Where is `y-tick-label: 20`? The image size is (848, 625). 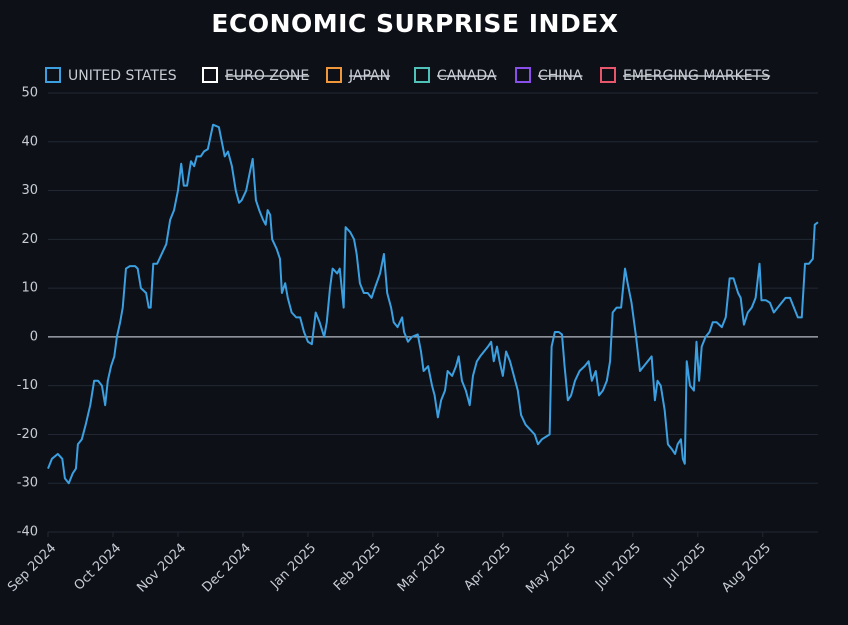
y-tick-label: 20 is located at coordinates (29, 239).